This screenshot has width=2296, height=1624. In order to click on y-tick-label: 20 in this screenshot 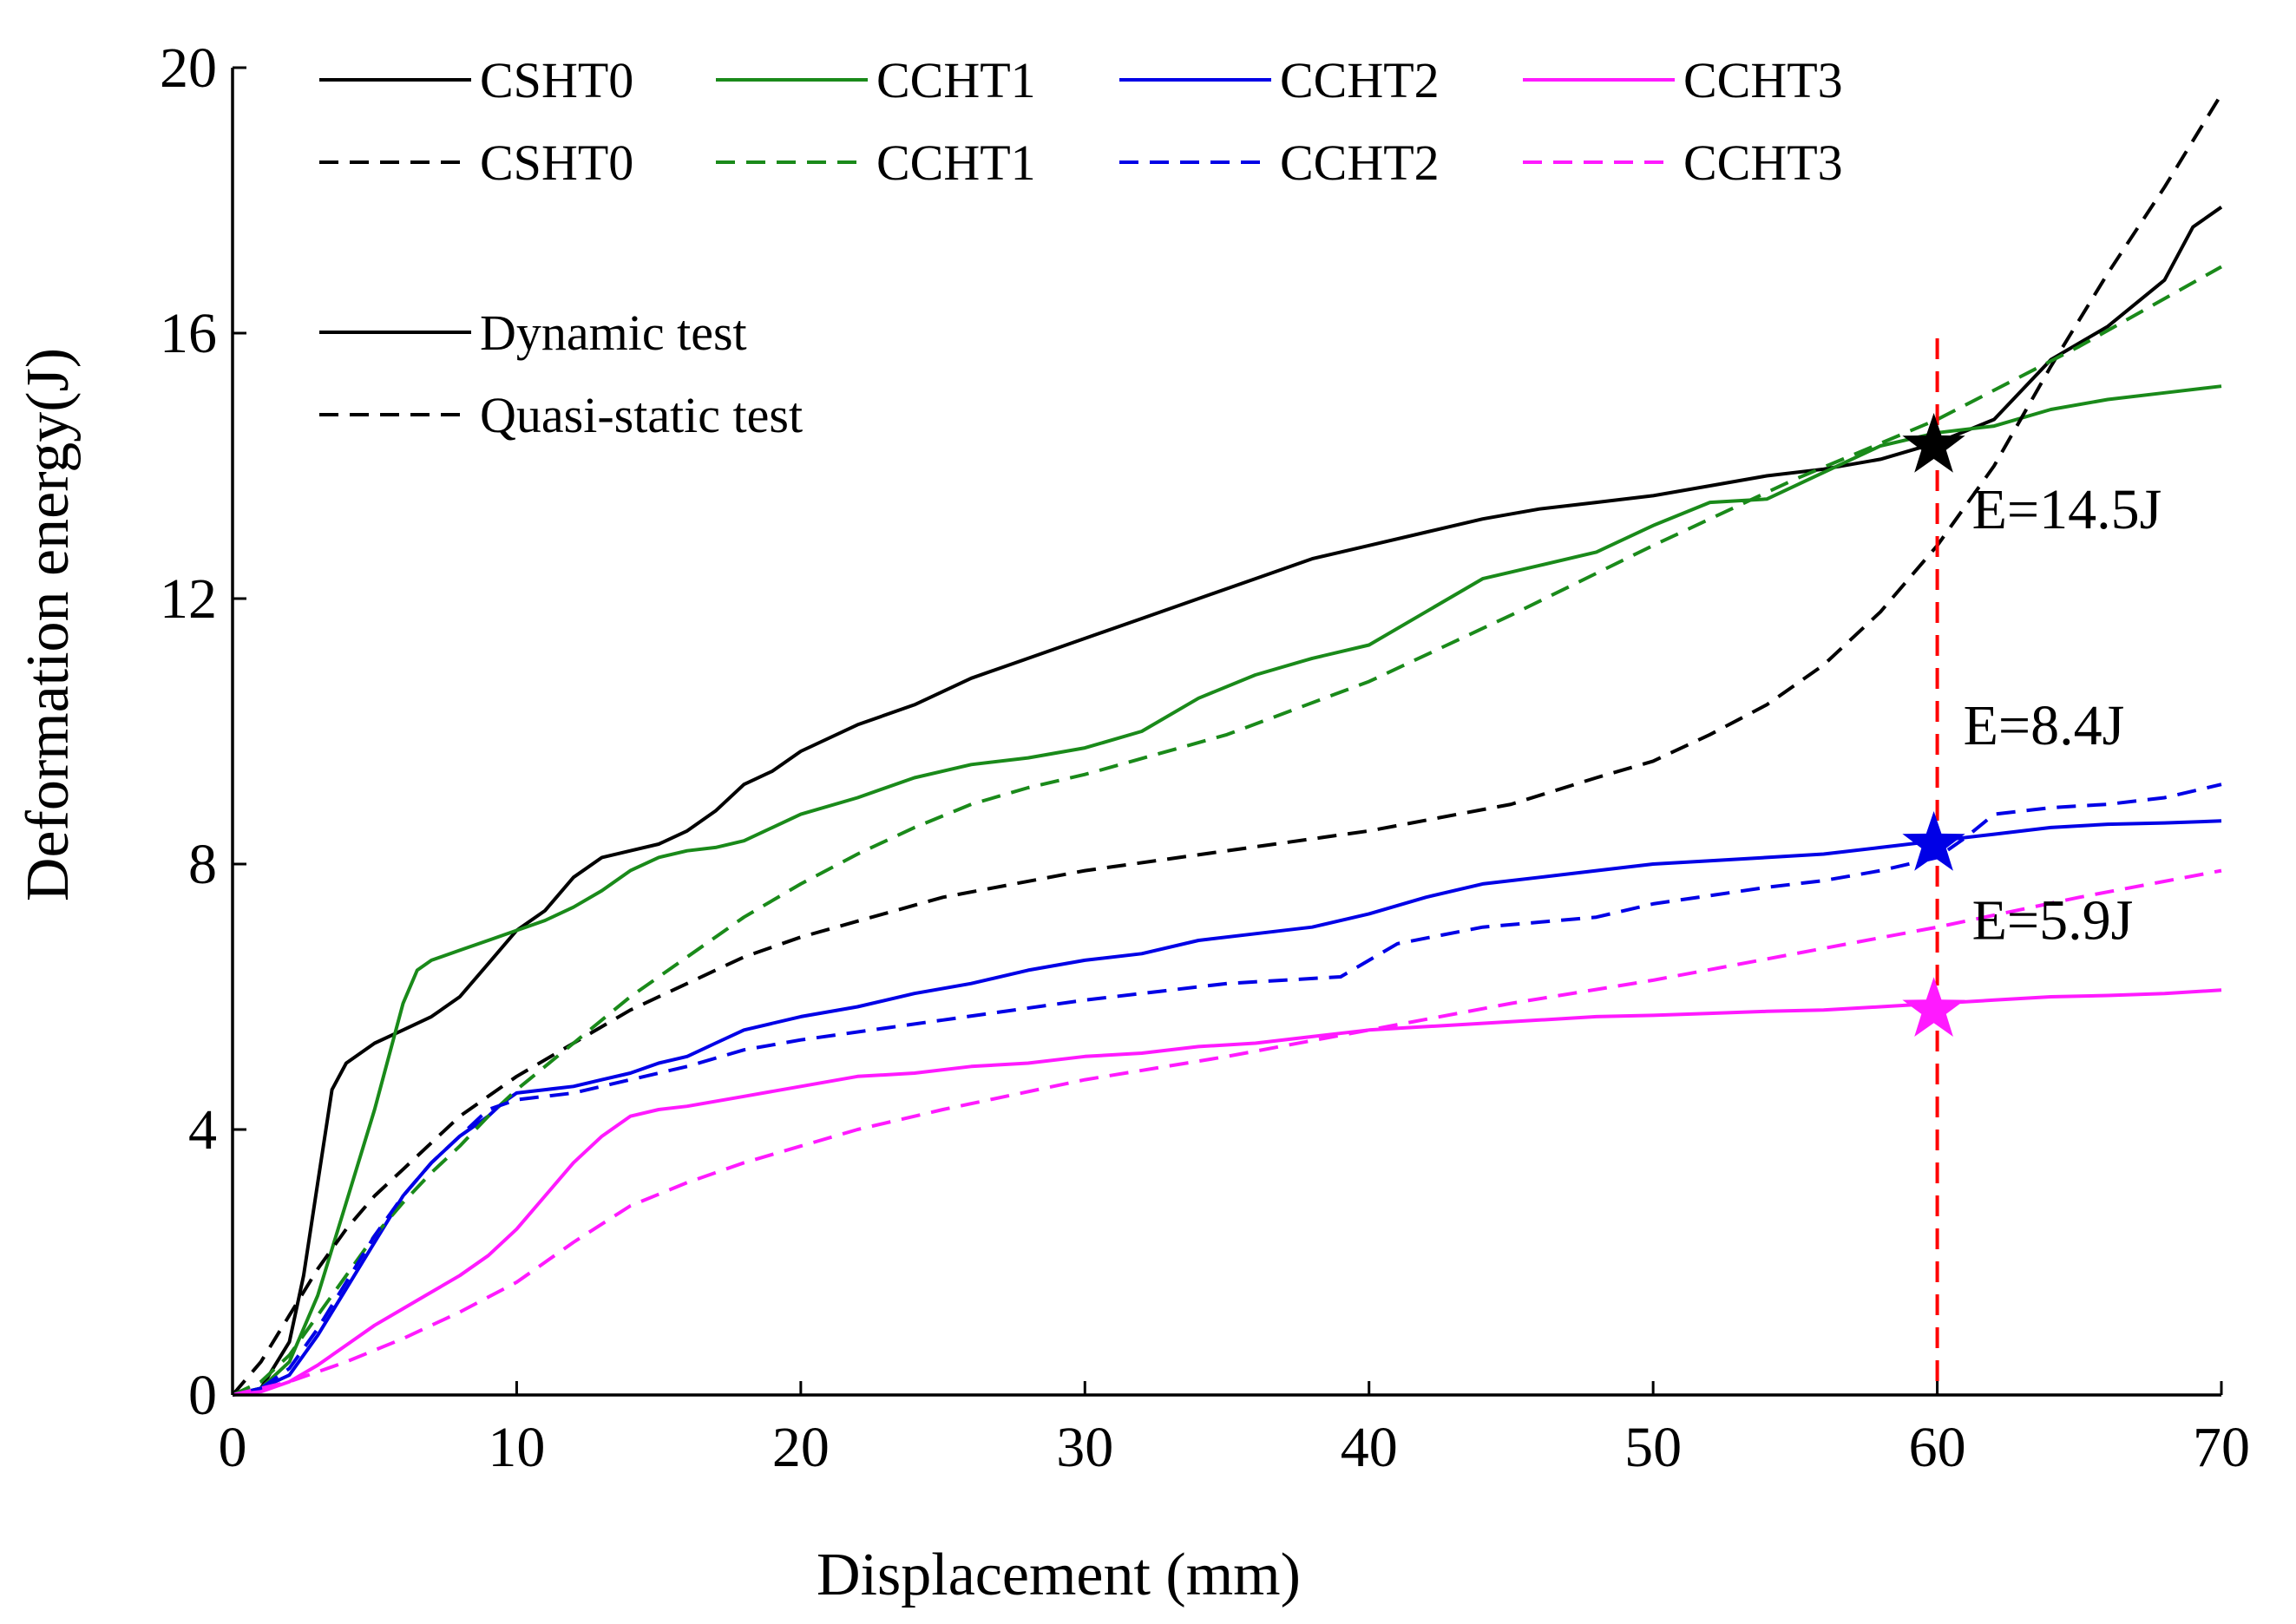, I will do `click(188, 68)`.